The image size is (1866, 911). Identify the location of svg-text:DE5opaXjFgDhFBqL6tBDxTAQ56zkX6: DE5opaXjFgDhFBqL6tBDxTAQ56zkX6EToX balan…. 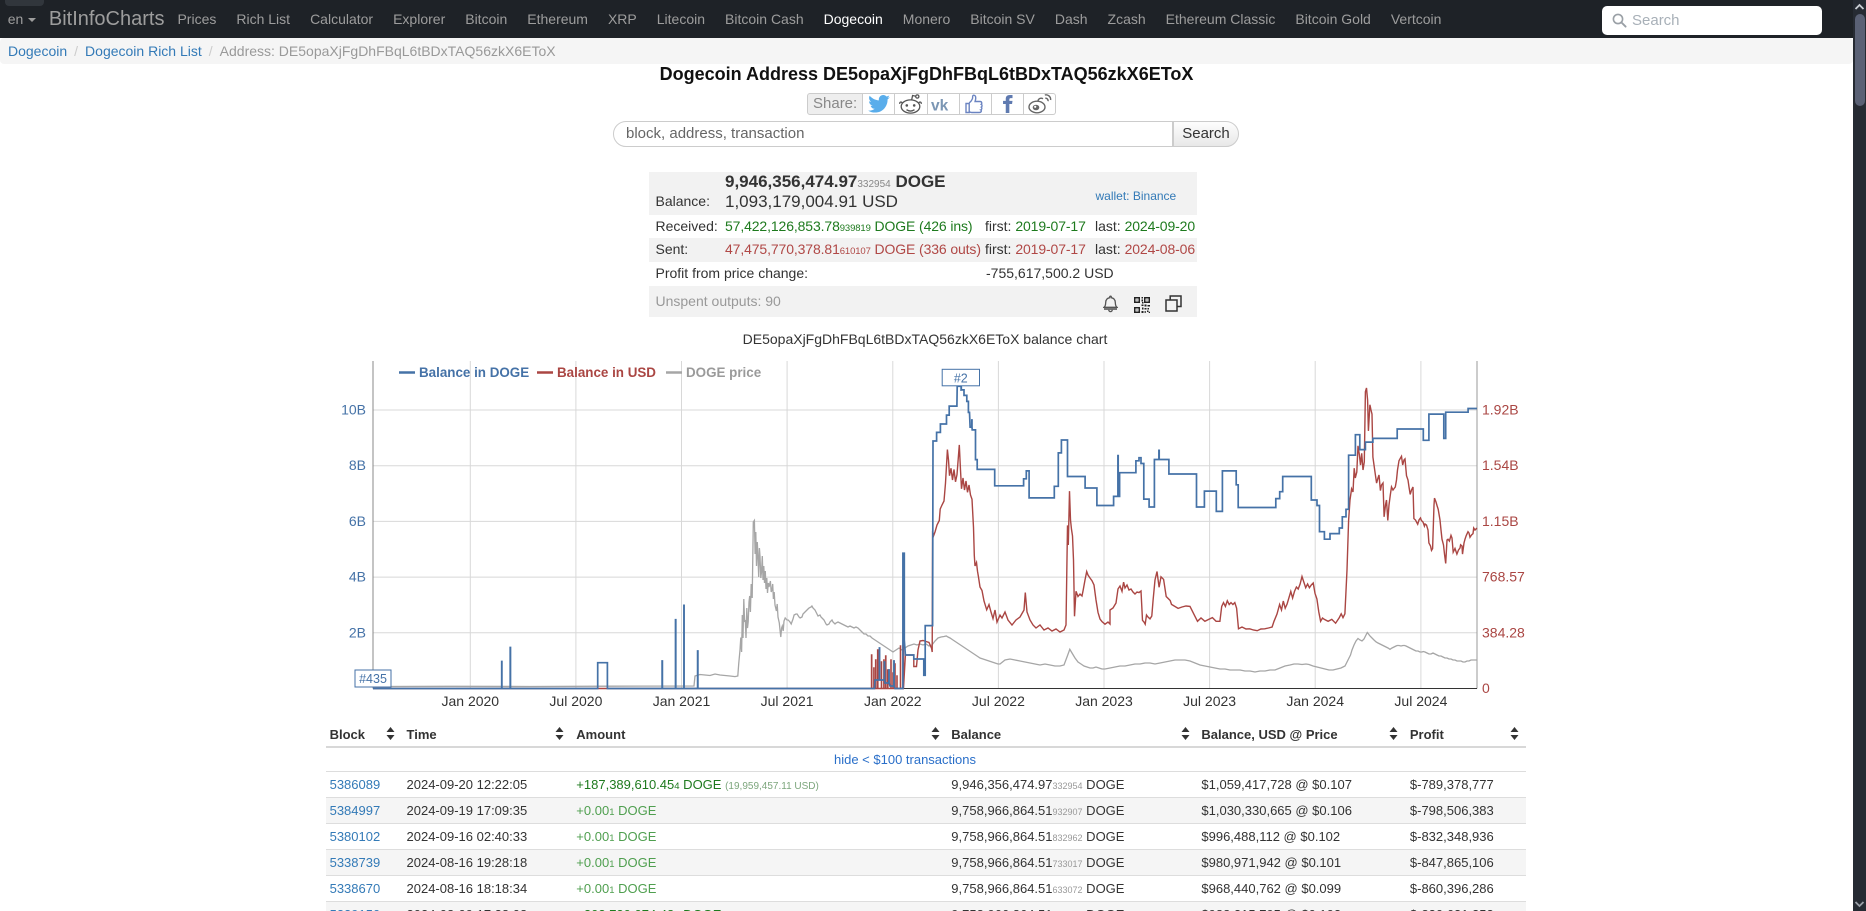
(925, 339).